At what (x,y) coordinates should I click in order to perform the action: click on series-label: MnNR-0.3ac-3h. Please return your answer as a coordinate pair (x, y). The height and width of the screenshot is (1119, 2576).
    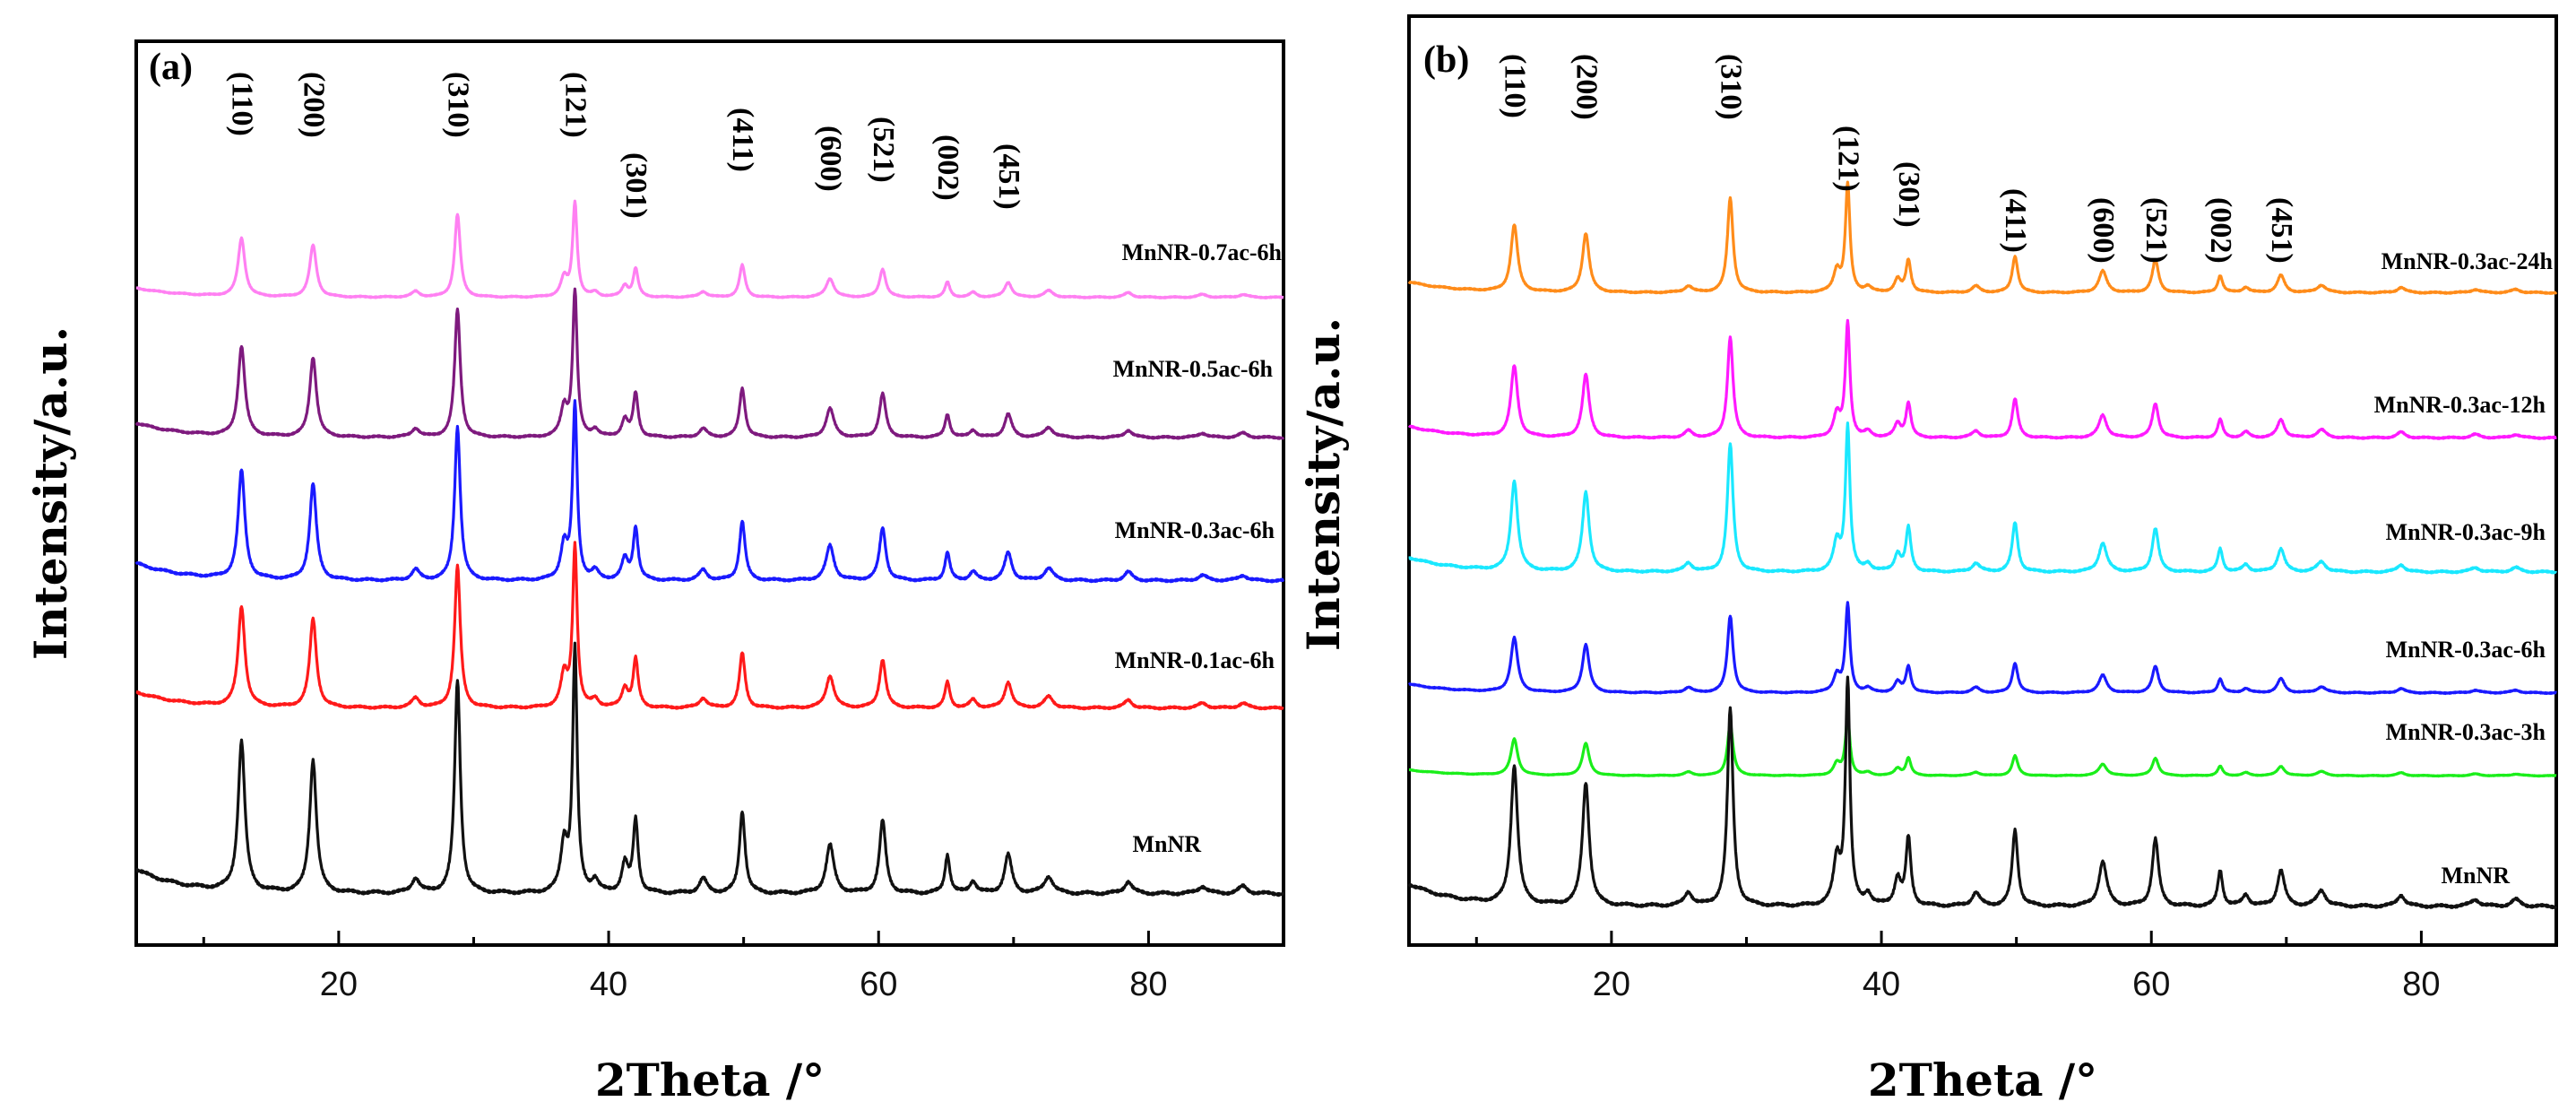
    Looking at the image, I should click on (2466, 732).